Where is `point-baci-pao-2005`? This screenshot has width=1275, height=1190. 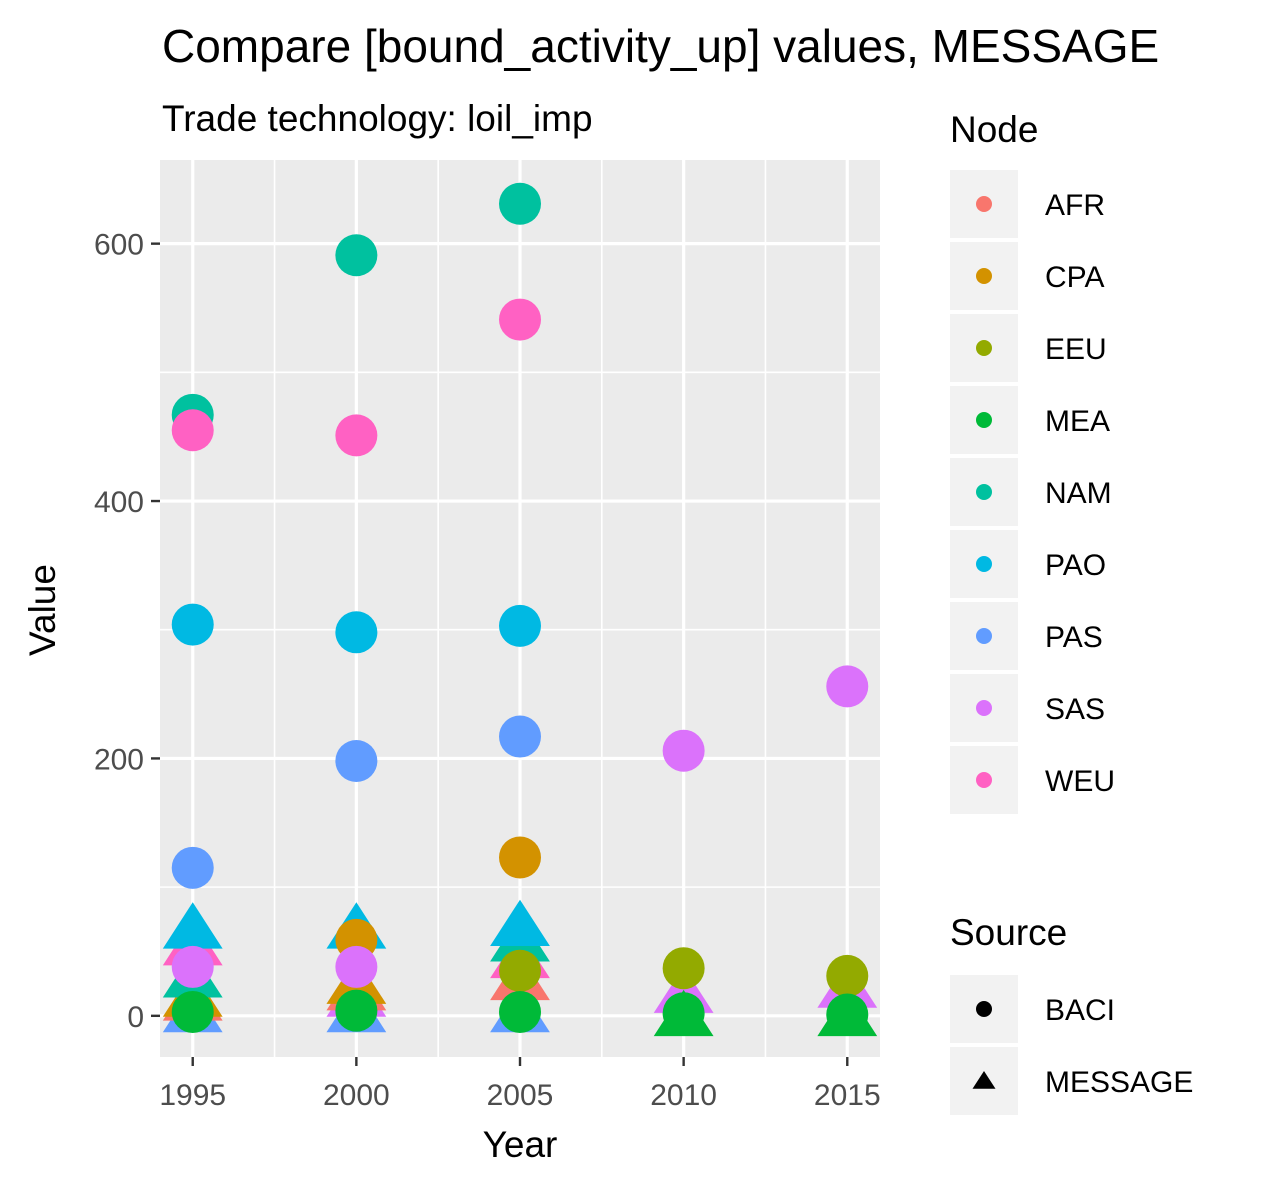
point-baci-pao-2005 is located at coordinates (520, 625).